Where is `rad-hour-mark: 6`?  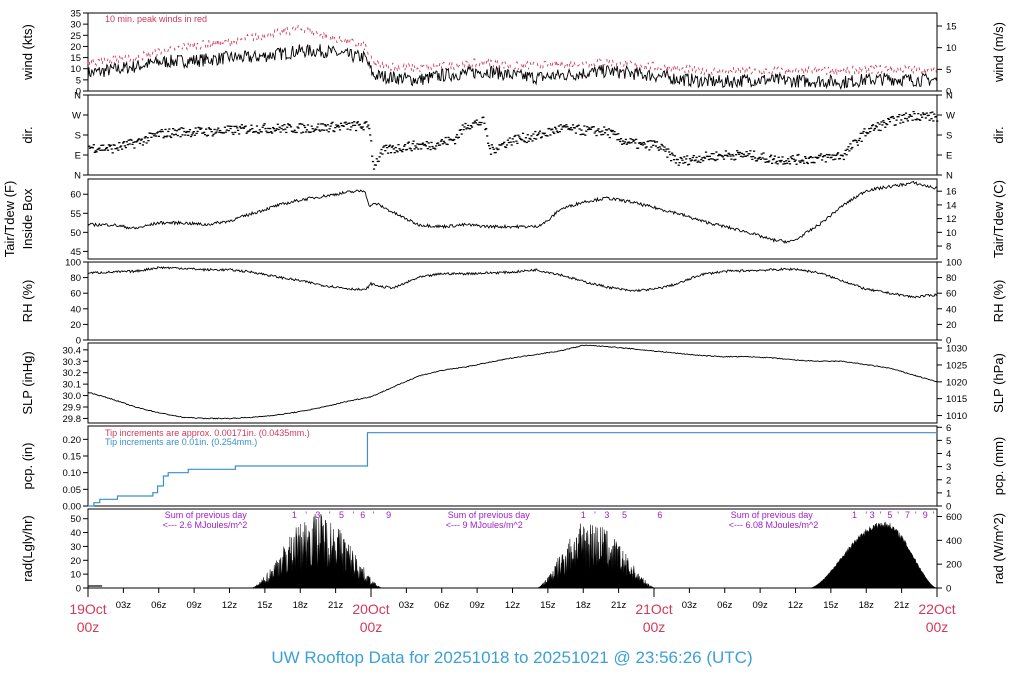
rad-hour-mark: 6 is located at coordinates (659, 515).